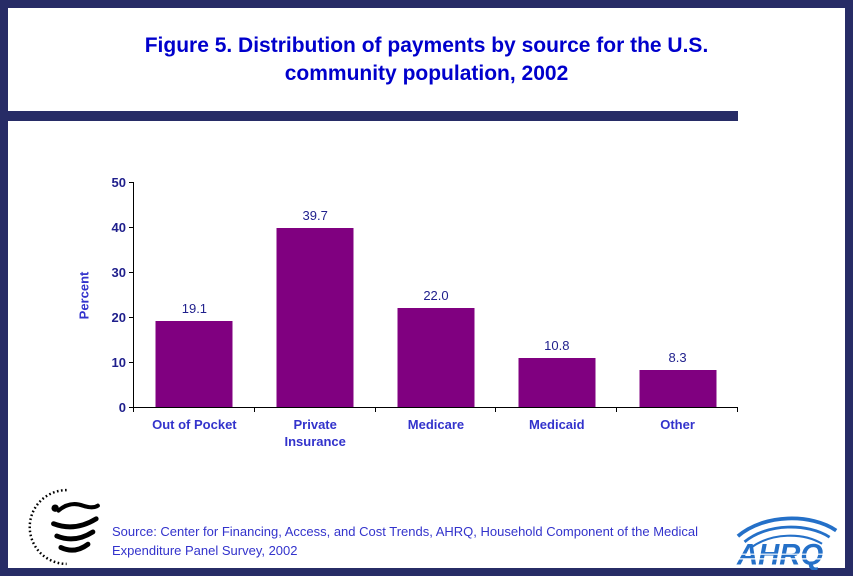 This screenshot has width=853, height=576. I want to click on x-axis-category-label: Other, so click(677, 424).